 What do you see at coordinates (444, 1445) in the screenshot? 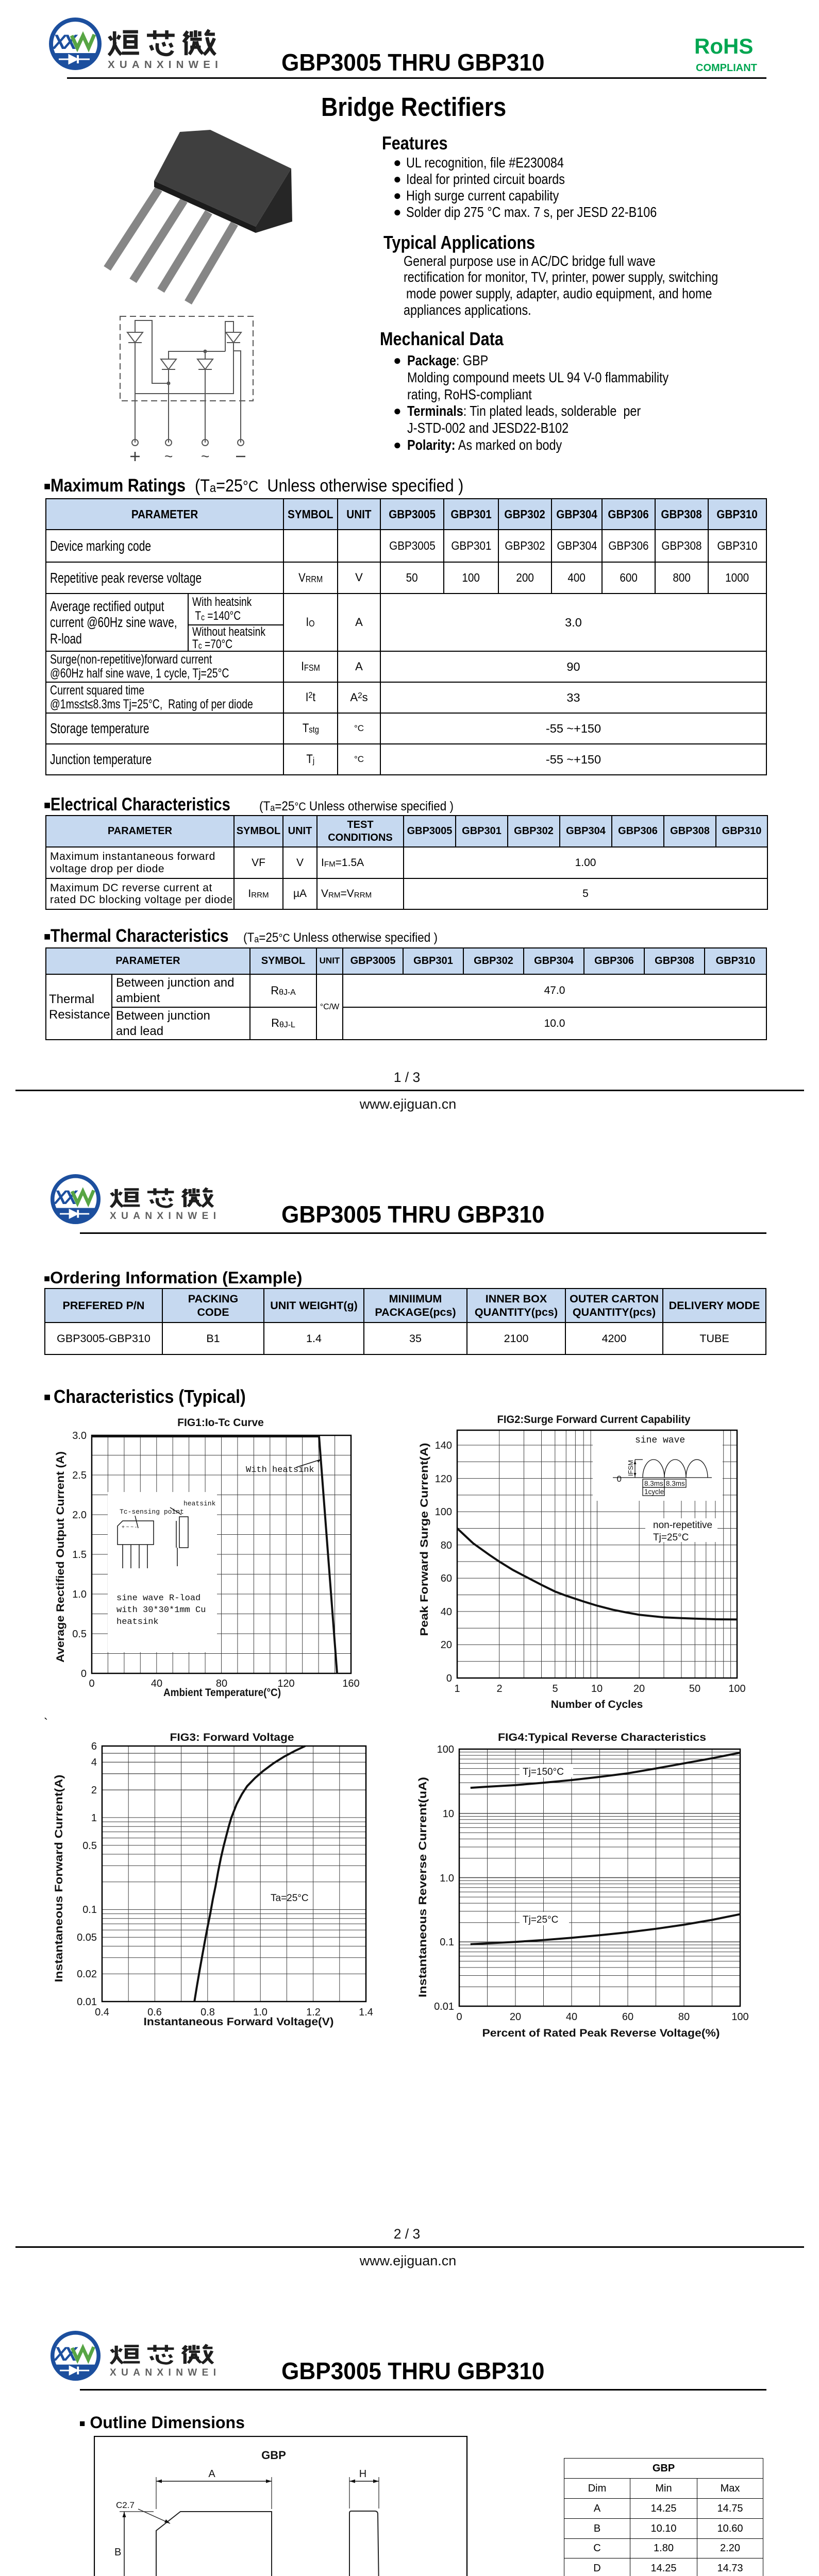
I see `svg-text: 140` at bounding box center [444, 1445].